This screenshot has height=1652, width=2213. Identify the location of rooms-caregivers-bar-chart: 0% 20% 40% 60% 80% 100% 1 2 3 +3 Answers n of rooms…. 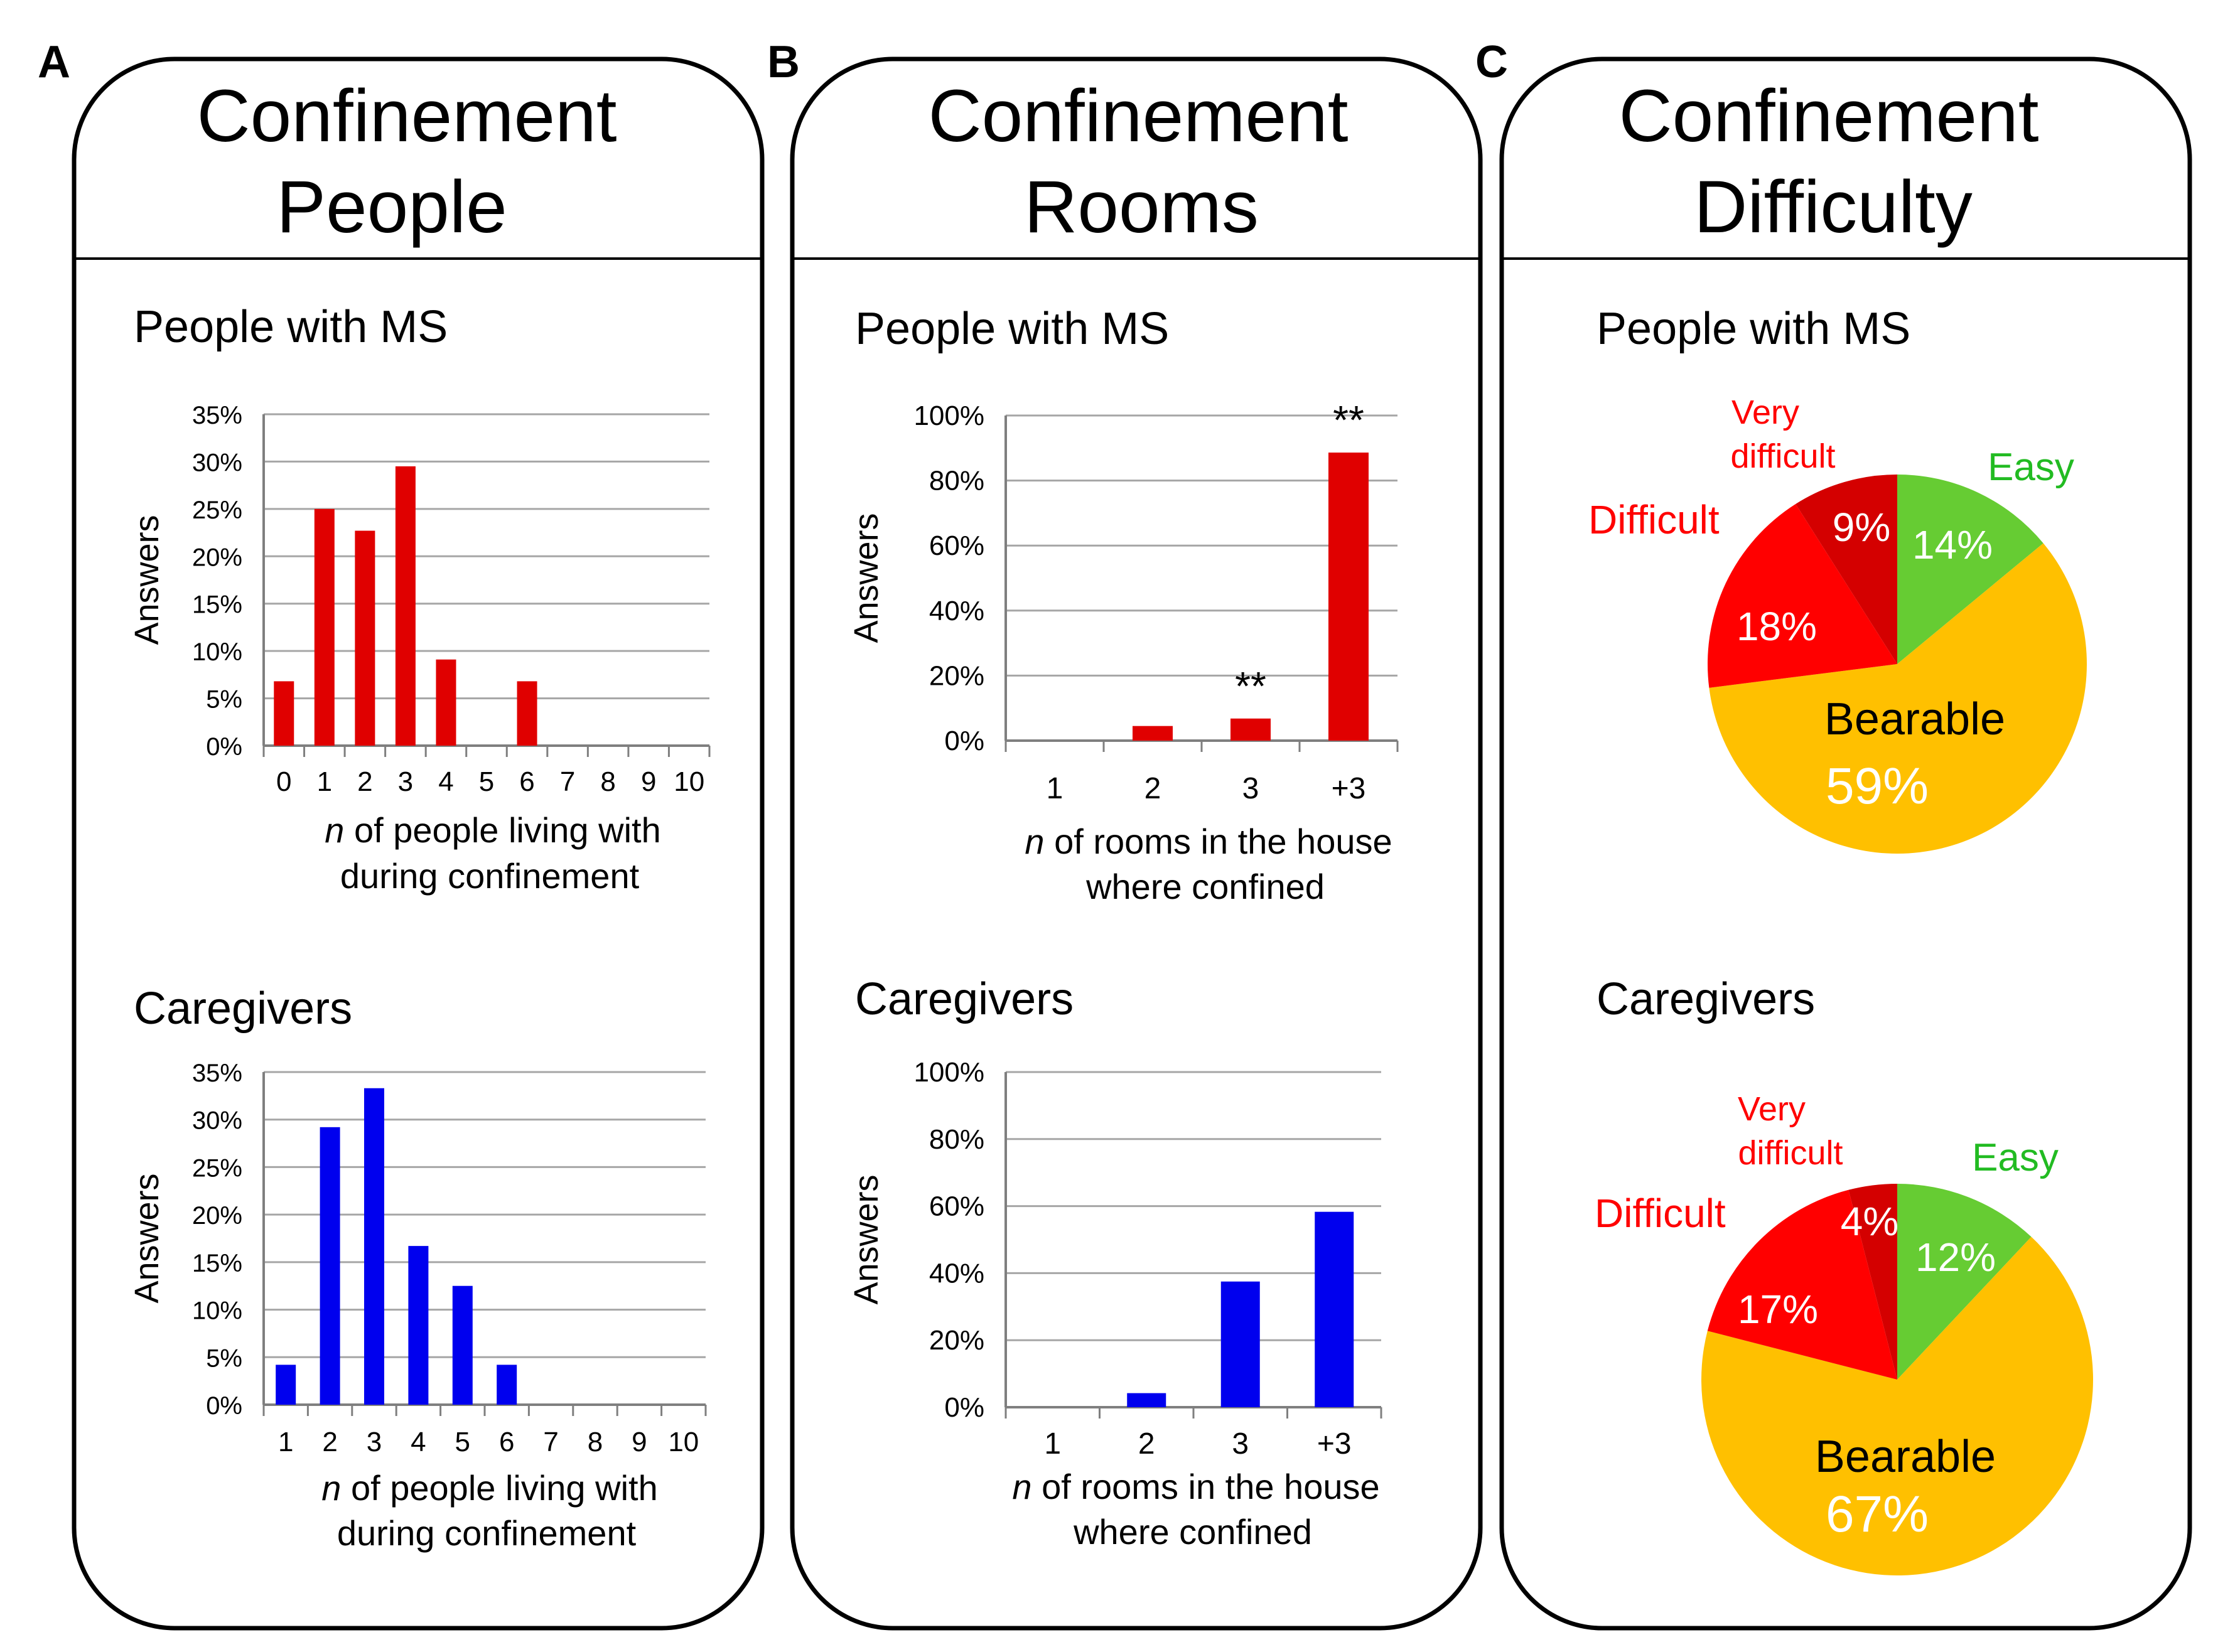
(1115, 1304).